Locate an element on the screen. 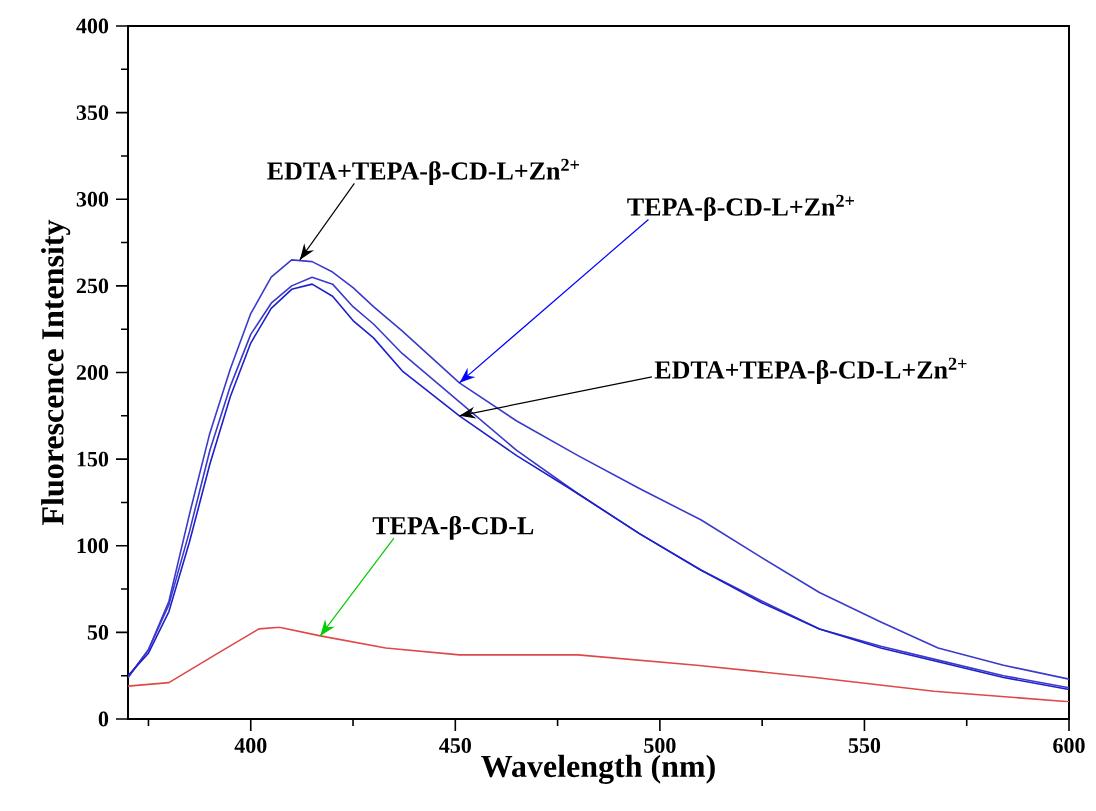 This screenshot has height=811, width=1096. x-axis-title: Wavelength (nm) is located at coordinates (598, 769).